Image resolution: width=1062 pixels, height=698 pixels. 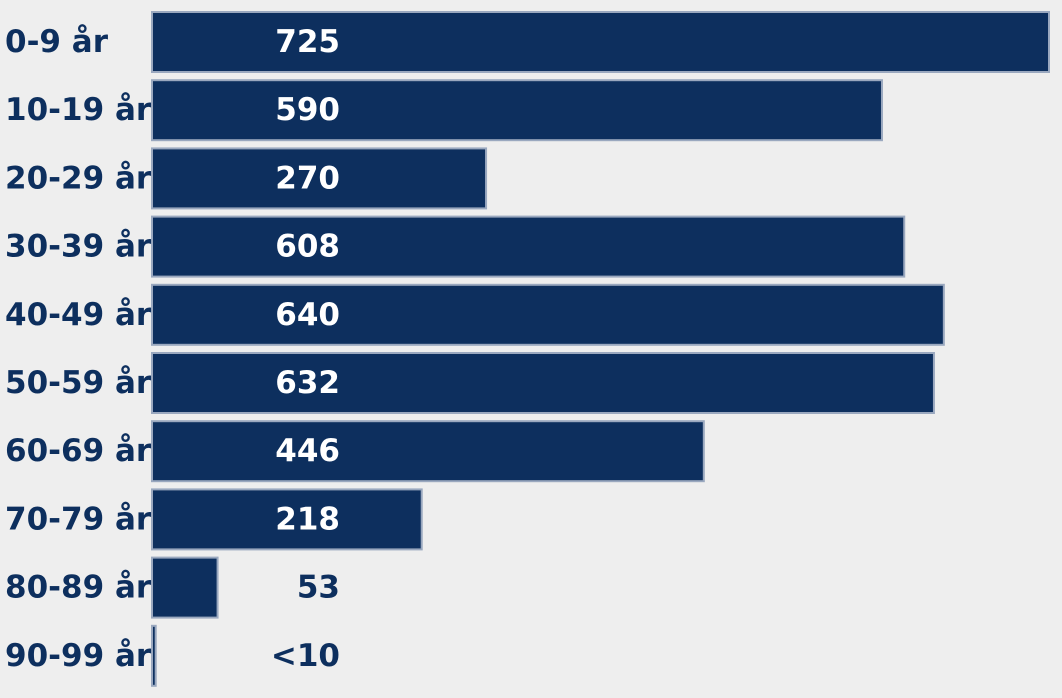 What do you see at coordinates (78, 588) in the screenshot?
I see `category-label: 80-89 år` at bounding box center [78, 588].